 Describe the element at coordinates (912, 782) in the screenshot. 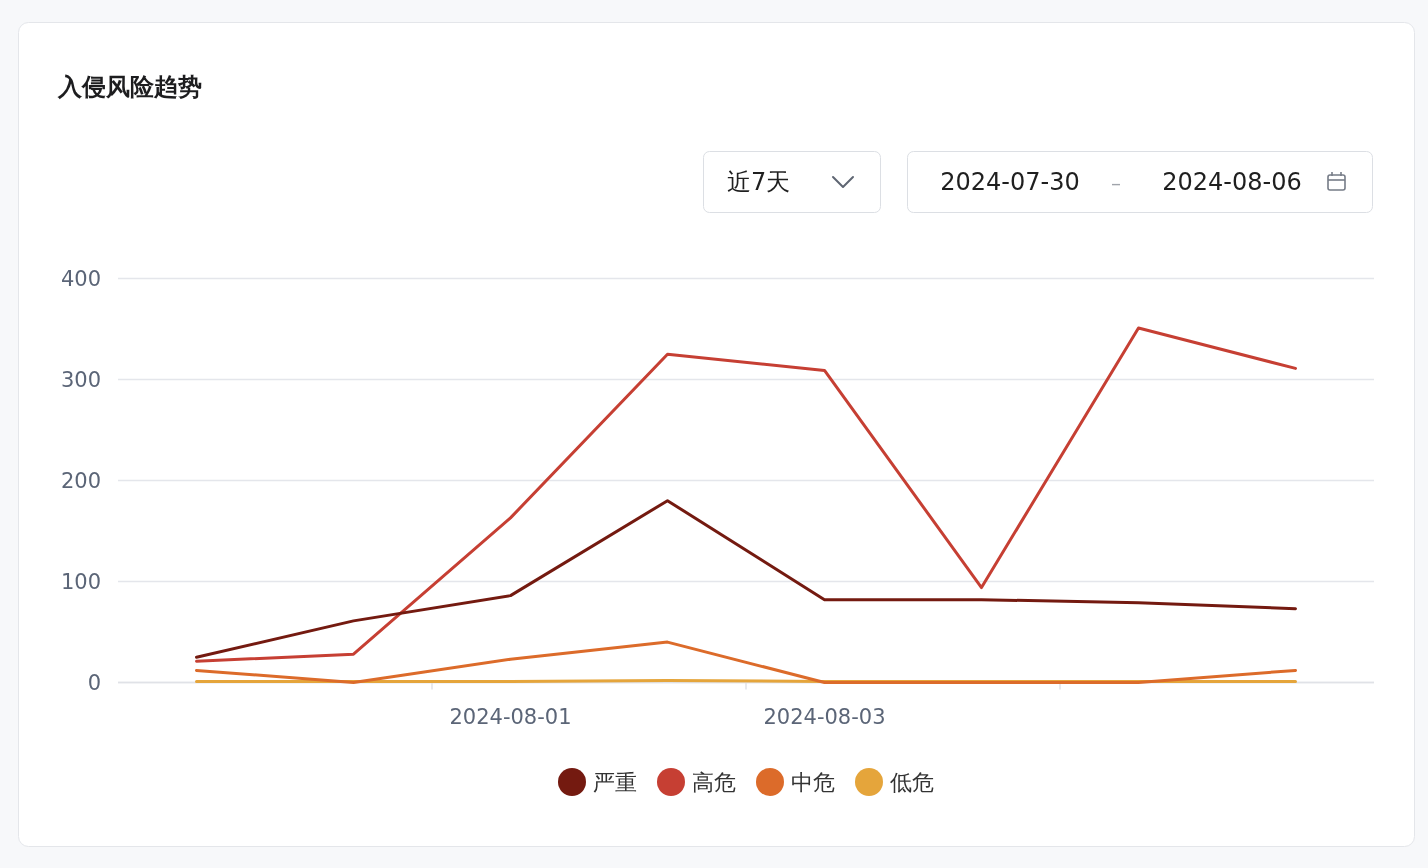

I see `legend-label: 低危` at that location.